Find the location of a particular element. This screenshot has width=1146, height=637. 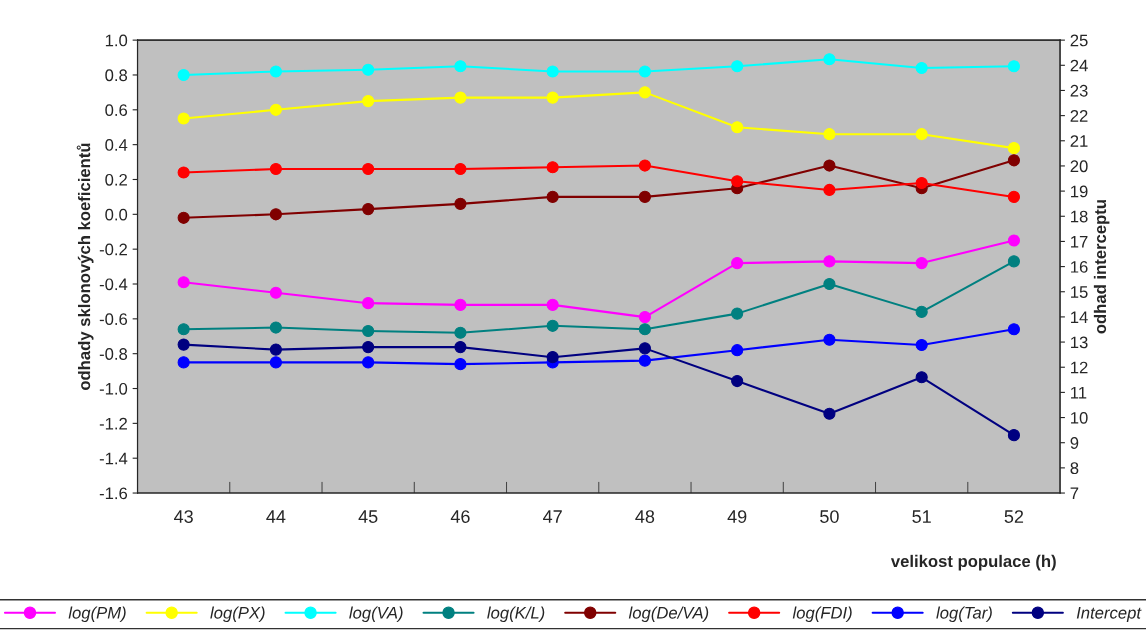

y-tick-label: -1.0 is located at coordinates (113, 388).